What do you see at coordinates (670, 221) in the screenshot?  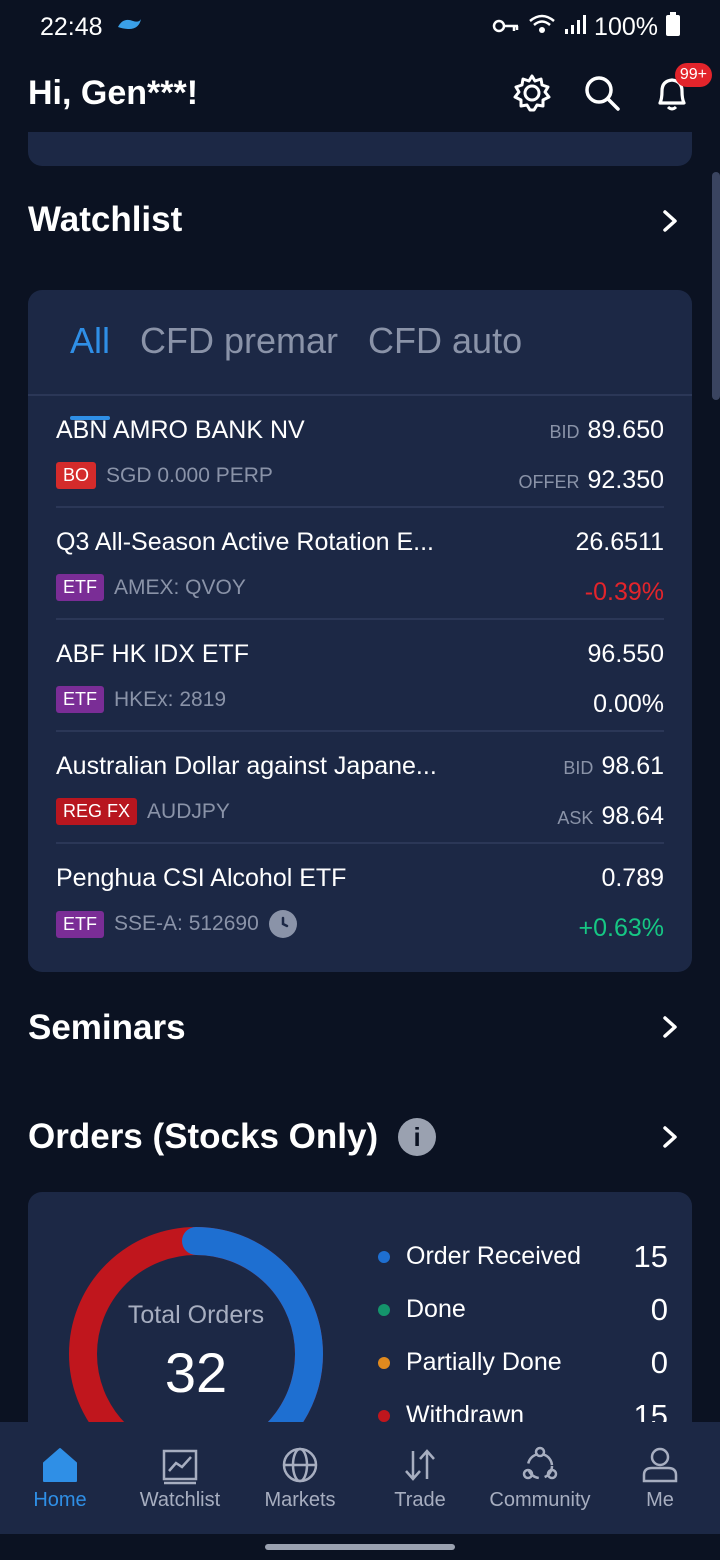 I see `watchlist-chevron-right-icon` at bounding box center [670, 221].